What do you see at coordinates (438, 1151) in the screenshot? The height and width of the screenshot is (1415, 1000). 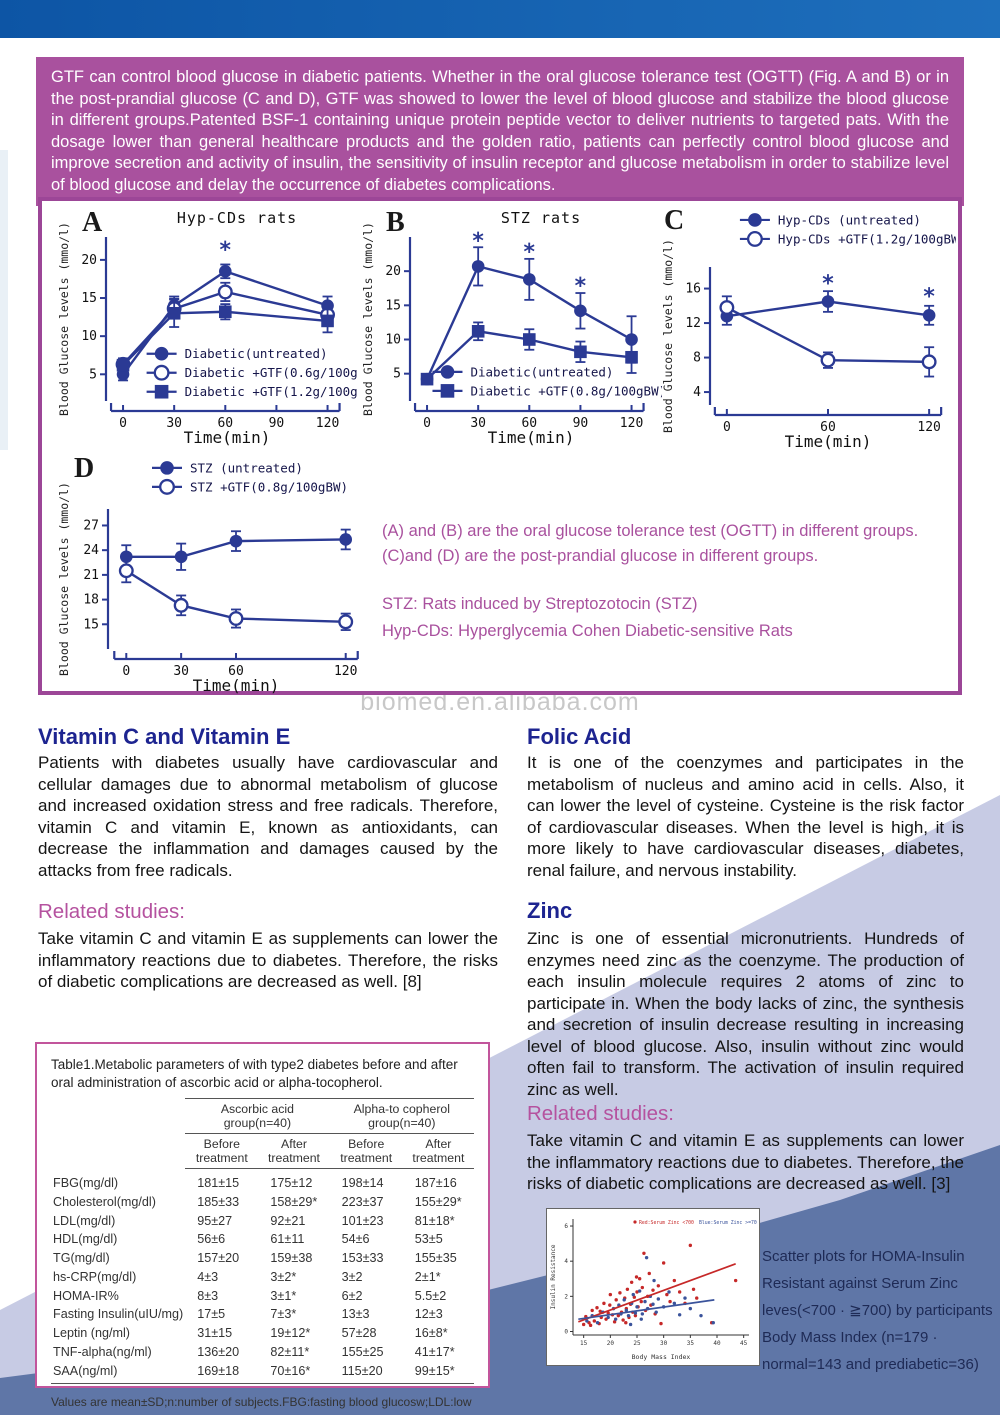 I see `sub-header-4: After treatment` at bounding box center [438, 1151].